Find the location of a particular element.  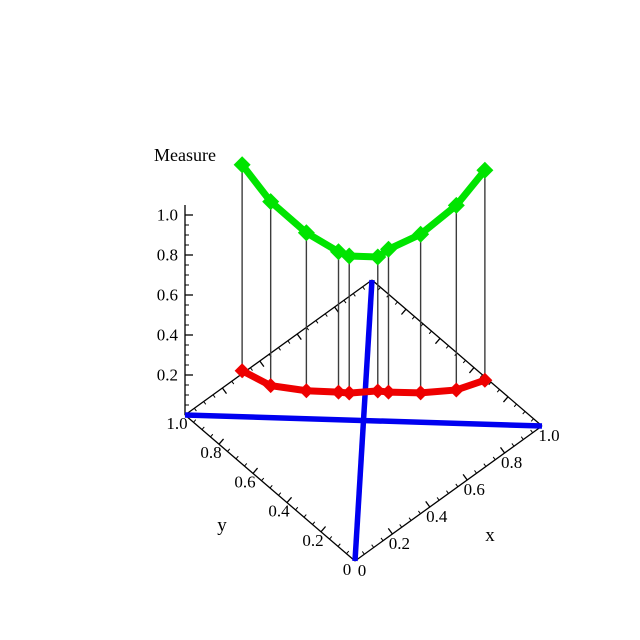

x-tick-label: 0.6 is located at coordinates (474, 489).